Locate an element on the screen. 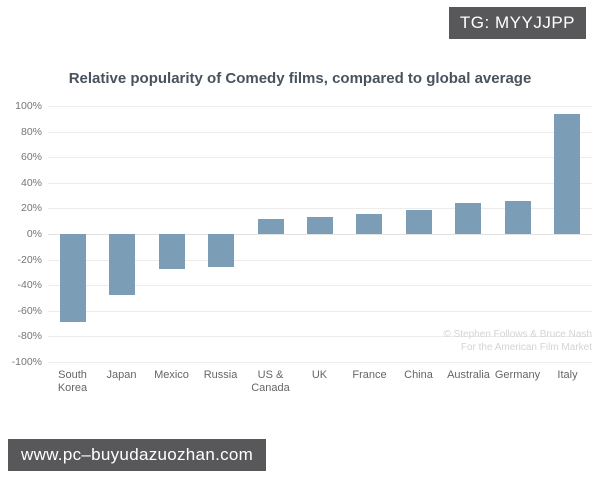 The height and width of the screenshot is (480, 600). x-axis-label-us-canada: US & Canada is located at coordinates (270, 381).